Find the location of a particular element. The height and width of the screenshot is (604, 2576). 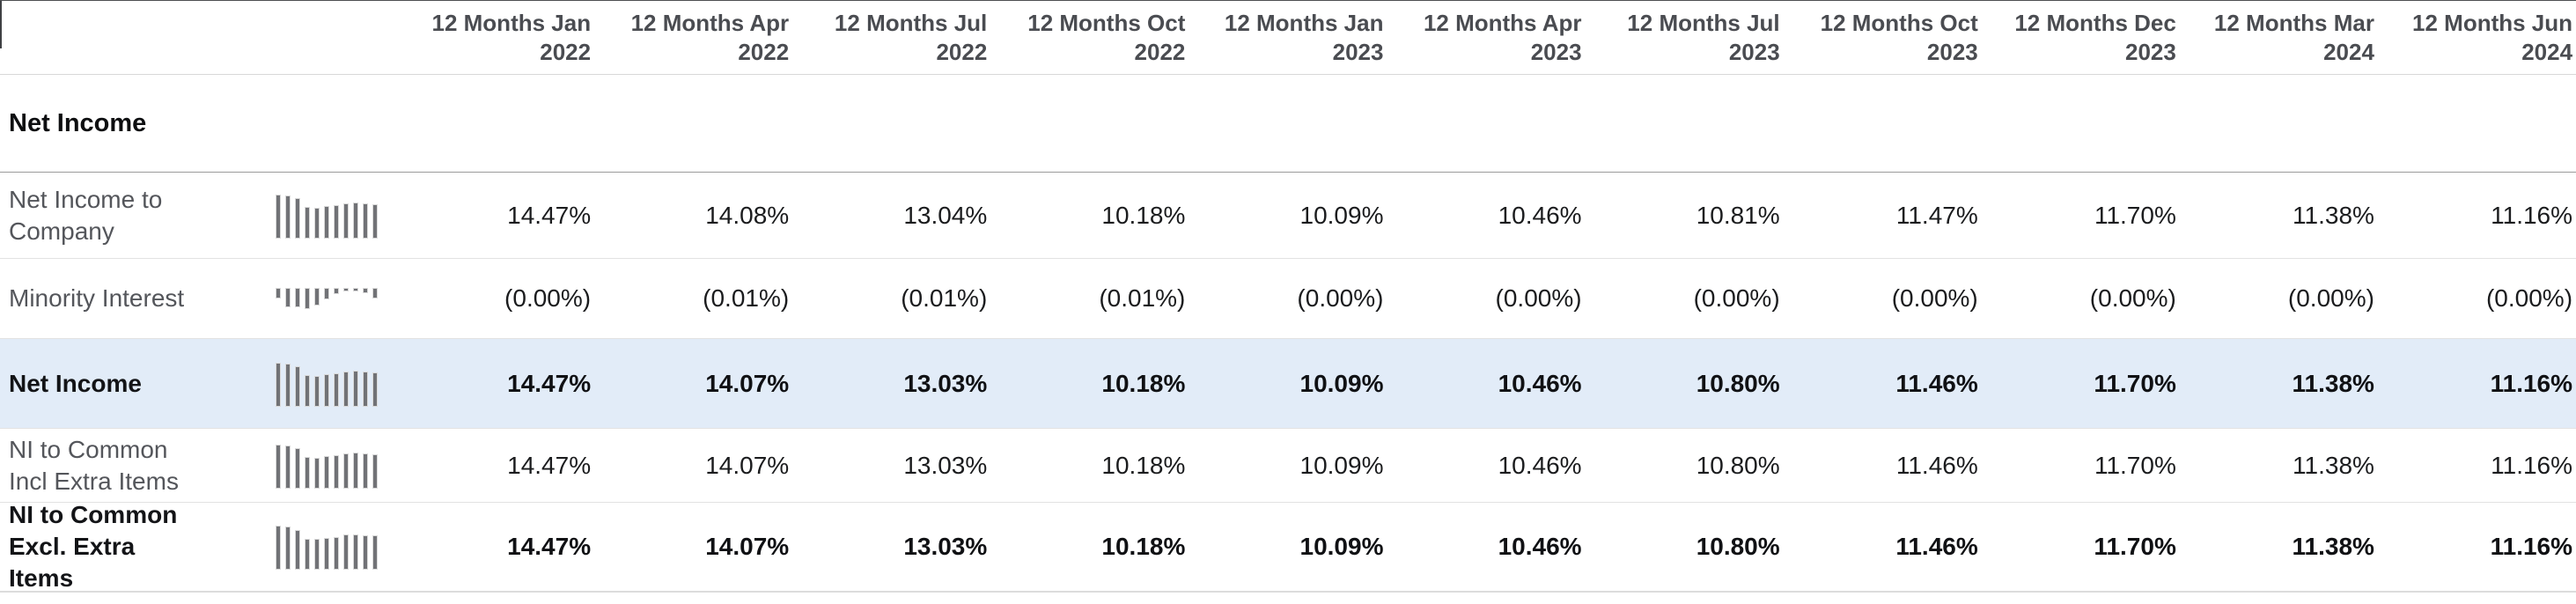

column-header: 12 Months Oct 2022 is located at coordinates (1106, 37).